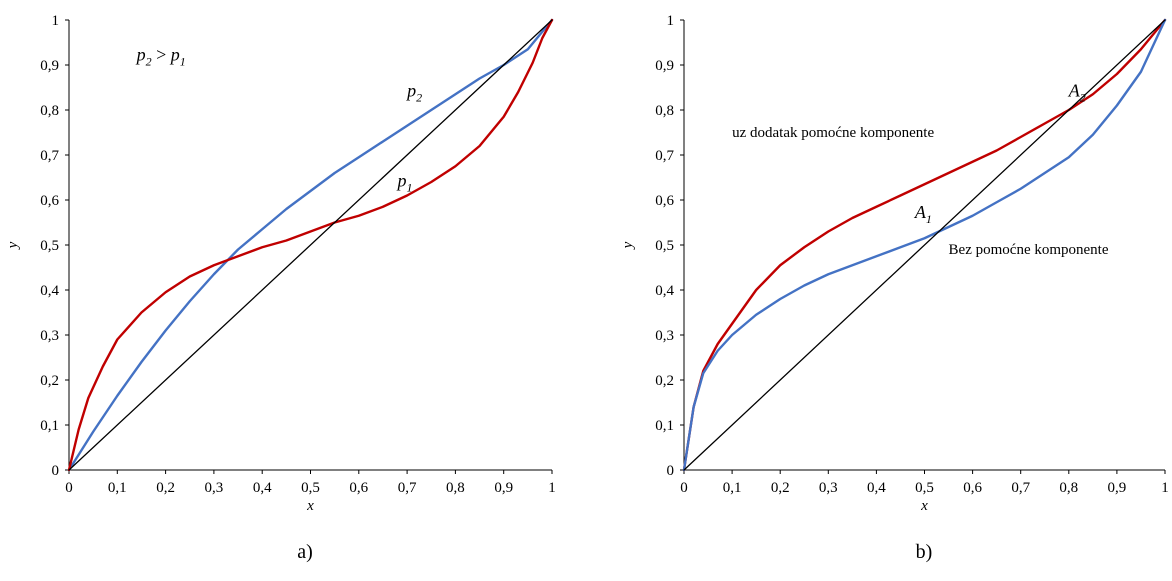  I want to click on panel-b-x-tick-label: 1, so click(1165, 488).